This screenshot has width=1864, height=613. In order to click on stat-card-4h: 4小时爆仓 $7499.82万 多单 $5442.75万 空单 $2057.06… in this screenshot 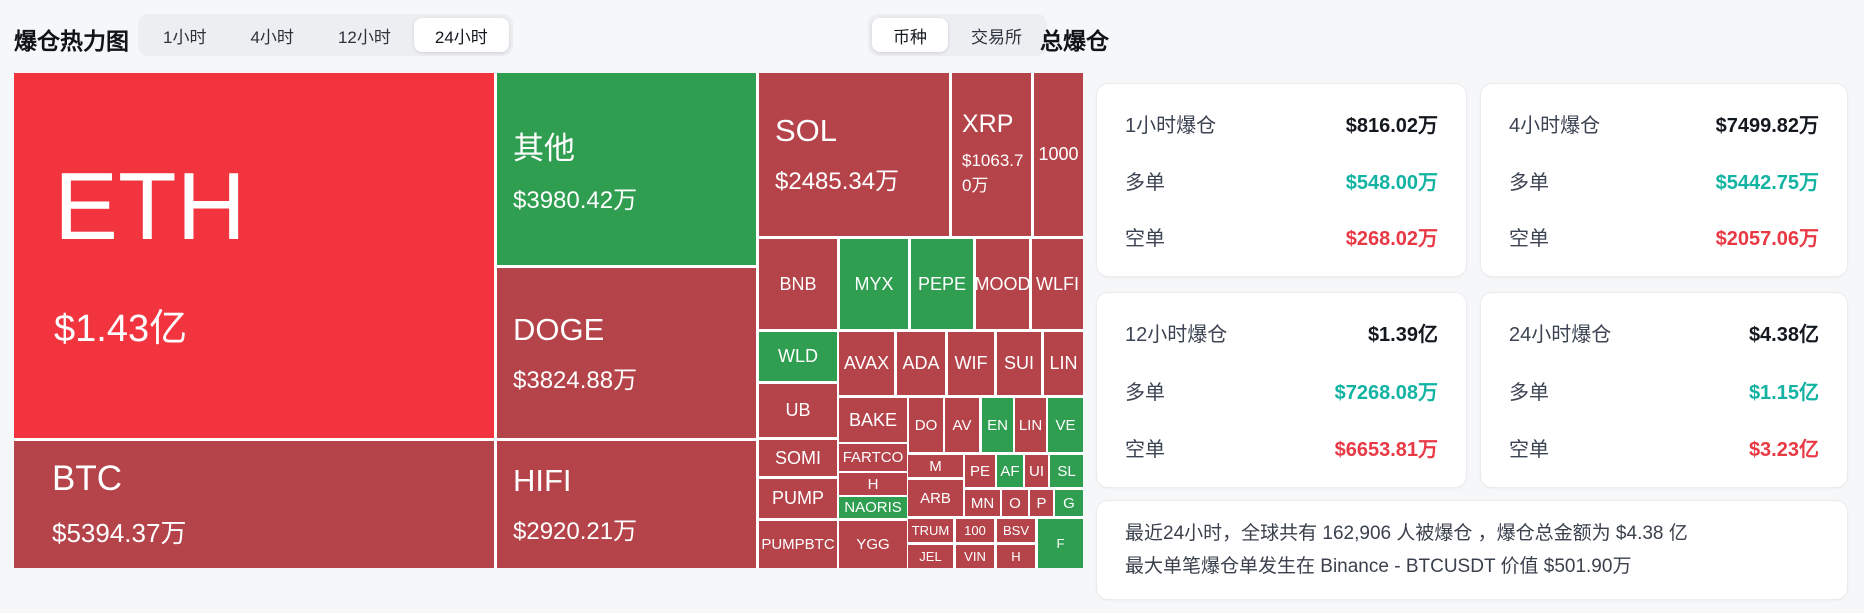, I will do `click(1664, 180)`.